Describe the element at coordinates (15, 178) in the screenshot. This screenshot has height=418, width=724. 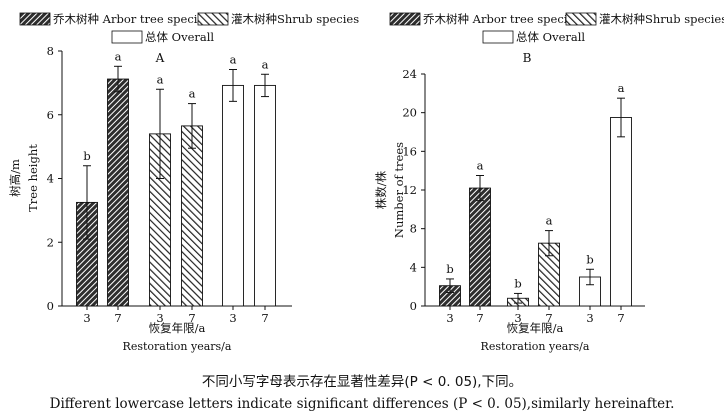
I see `y-axis-label-chinese: 树高/m` at that location.